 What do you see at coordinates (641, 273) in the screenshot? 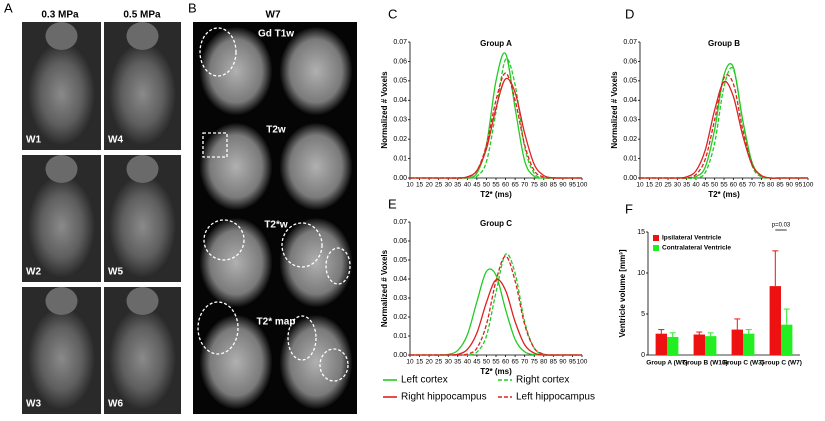
I see `y-tick-label: 10` at bounding box center [641, 273].